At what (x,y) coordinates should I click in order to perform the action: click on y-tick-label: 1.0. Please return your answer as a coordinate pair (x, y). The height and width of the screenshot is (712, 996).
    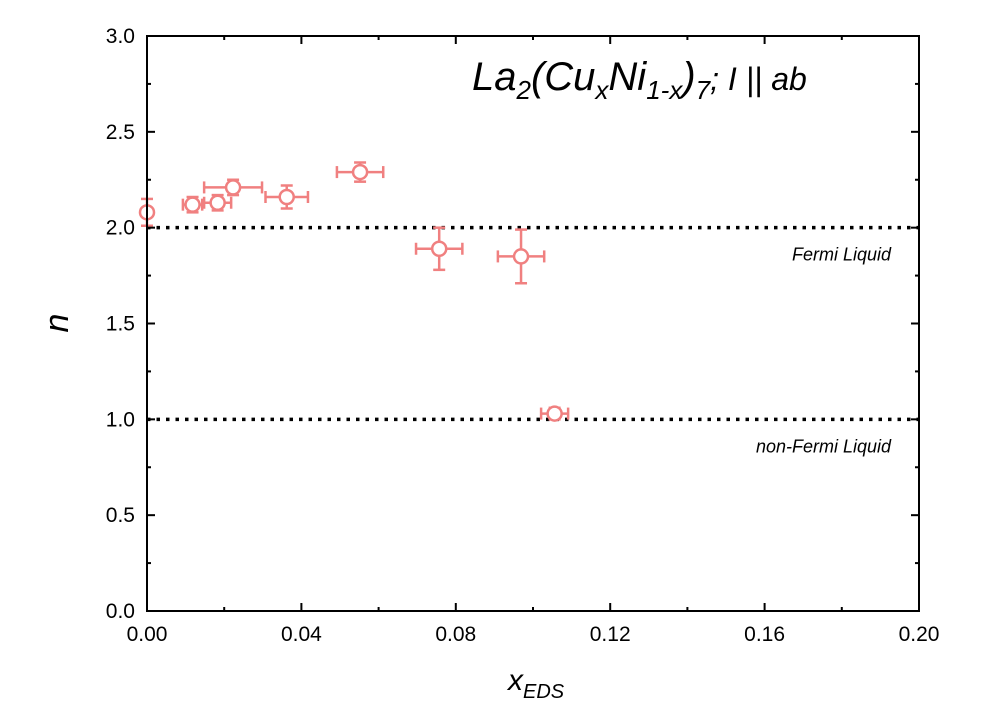
    Looking at the image, I should click on (120, 419).